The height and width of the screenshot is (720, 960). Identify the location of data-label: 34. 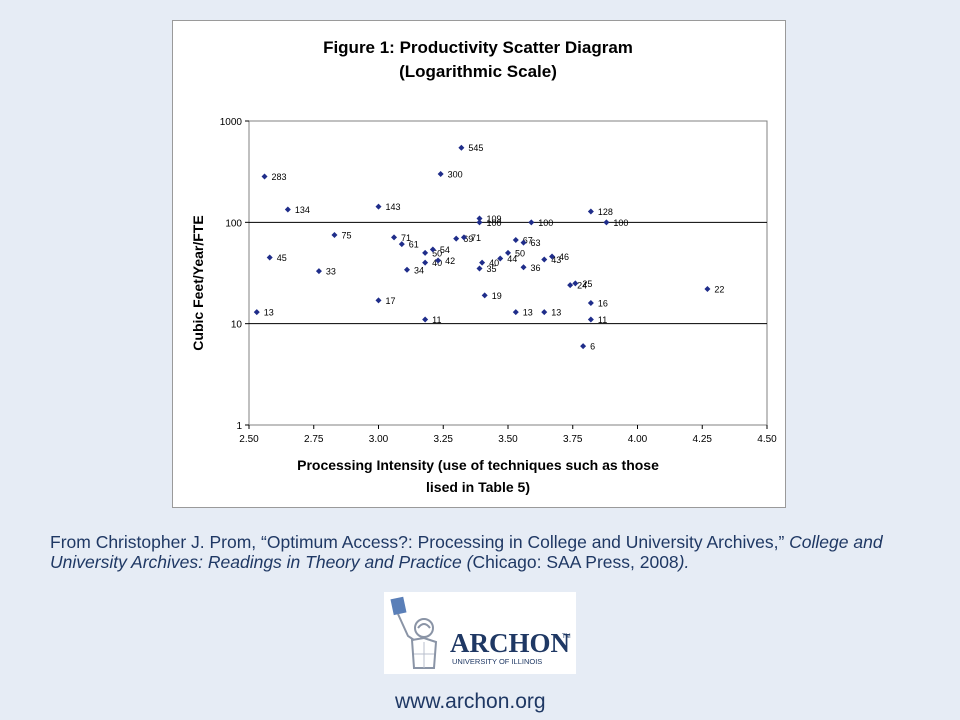
(419, 270).